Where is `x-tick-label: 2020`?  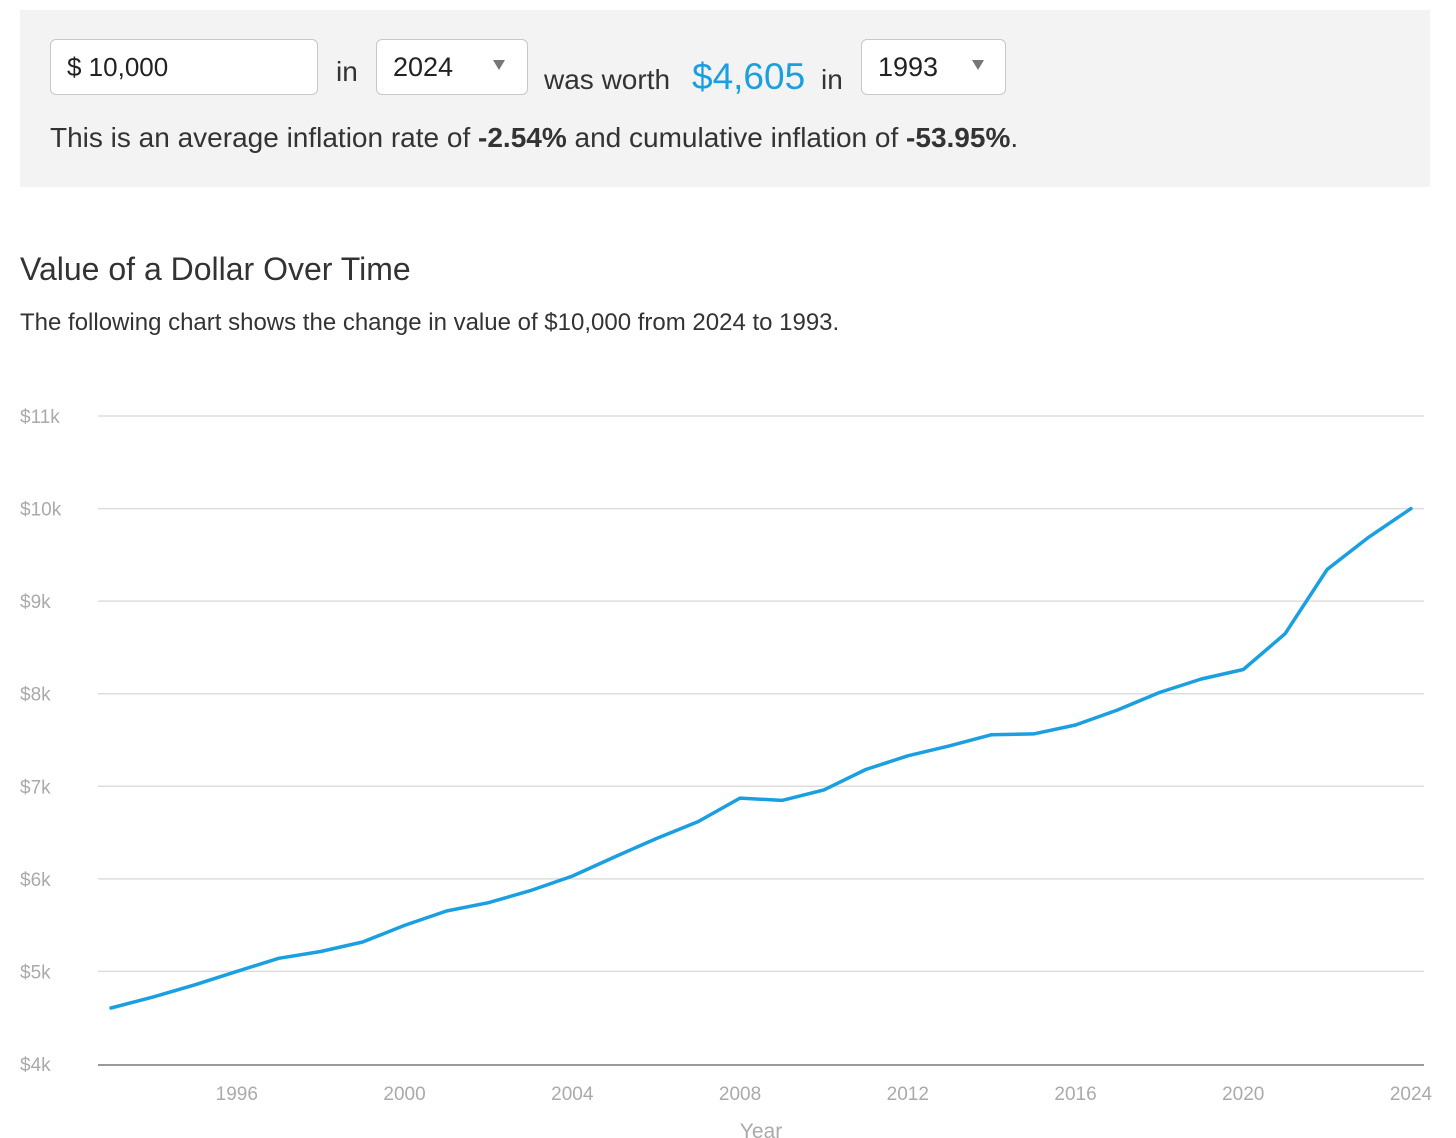
x-tick-label: 2020 is located at coordinates (1243, 1094).